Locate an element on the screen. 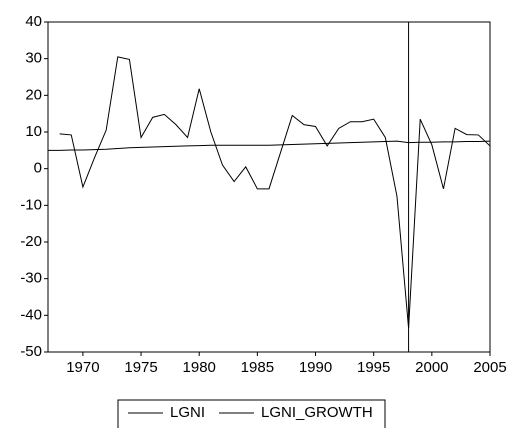 The width and height of the screenshot is (508, 428). y-tick-label: 30 is located at coordinates (33, 58).